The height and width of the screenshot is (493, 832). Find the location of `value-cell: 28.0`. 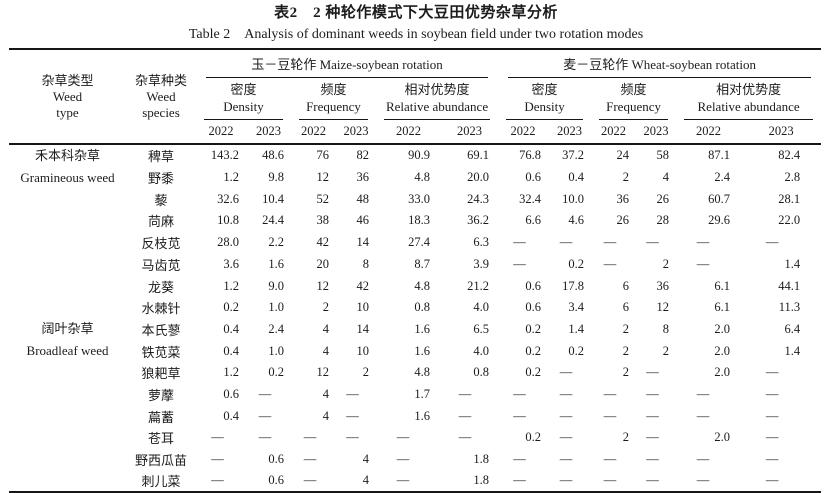

value-cell: 28.0 is located at coordinates (228, 242).